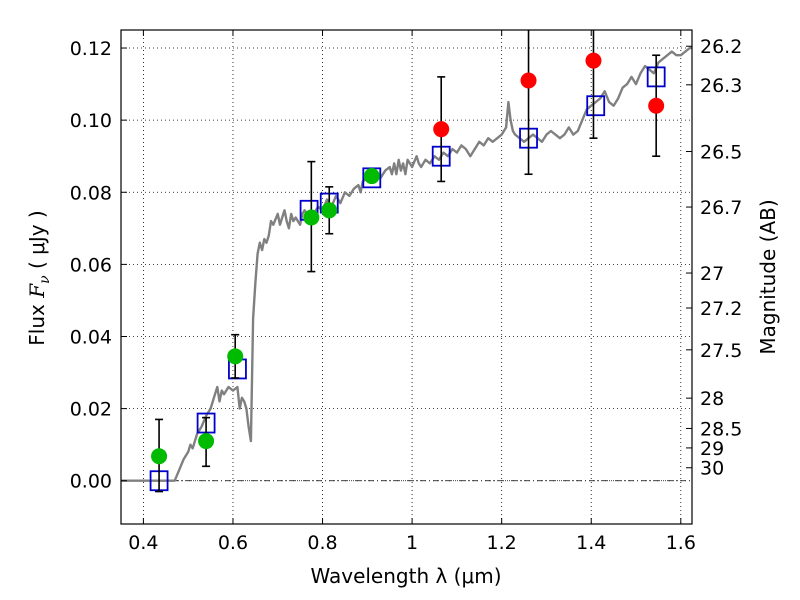 The height and width of the screenshot is (600, 800). I want to click on mag-tick-label: 26.2, so click(721, 47).